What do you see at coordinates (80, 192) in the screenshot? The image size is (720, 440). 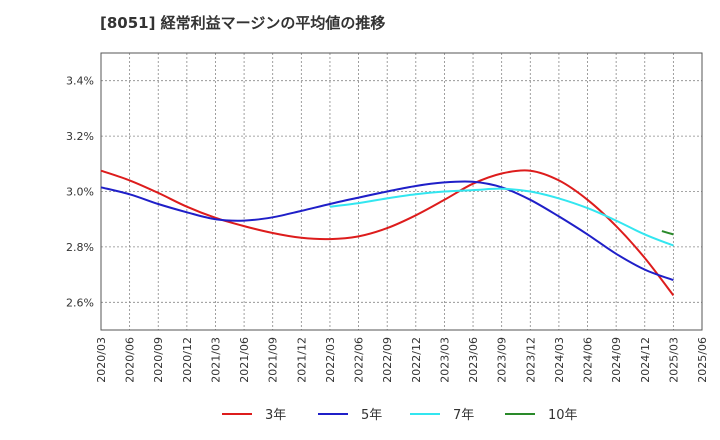 I see `y-tick-label: 3.0%` at bounding box center [80, 192].